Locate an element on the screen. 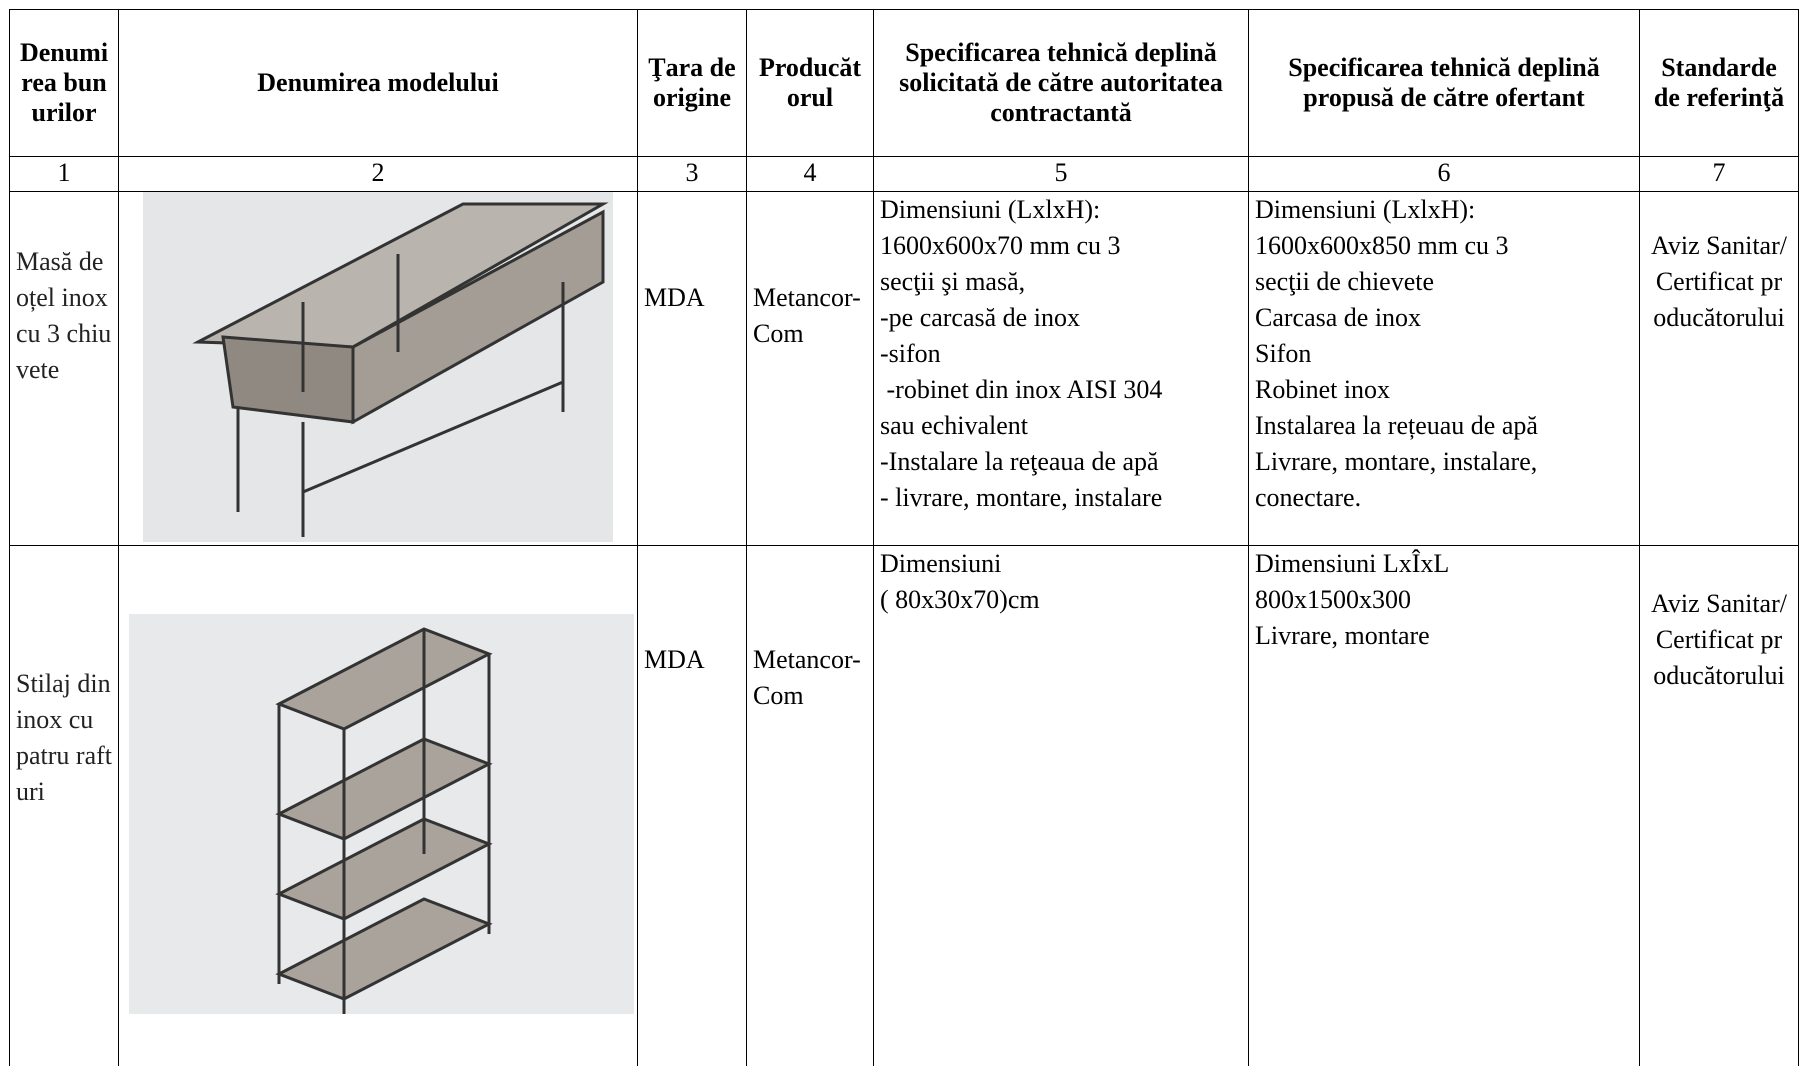 Image resolution: width=1800 pixels, height=1066 pixels. header-cell: Denumirea modelului is located at coordinates (378, 83).